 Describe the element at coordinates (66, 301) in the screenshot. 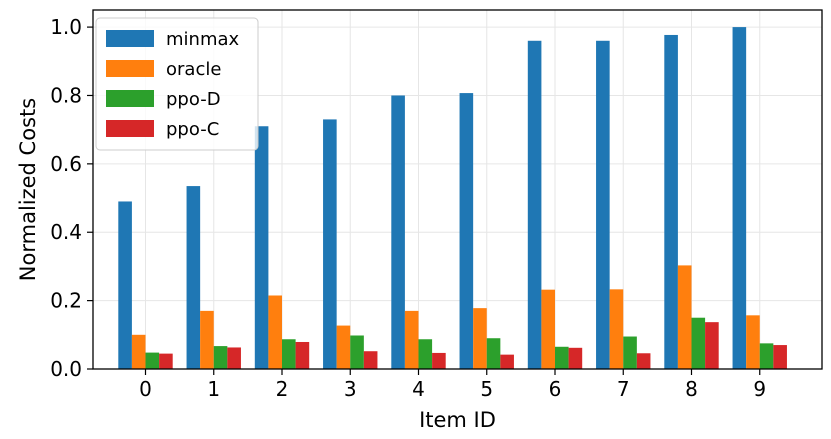

I see `y-tick-label: 0.2` at that location.